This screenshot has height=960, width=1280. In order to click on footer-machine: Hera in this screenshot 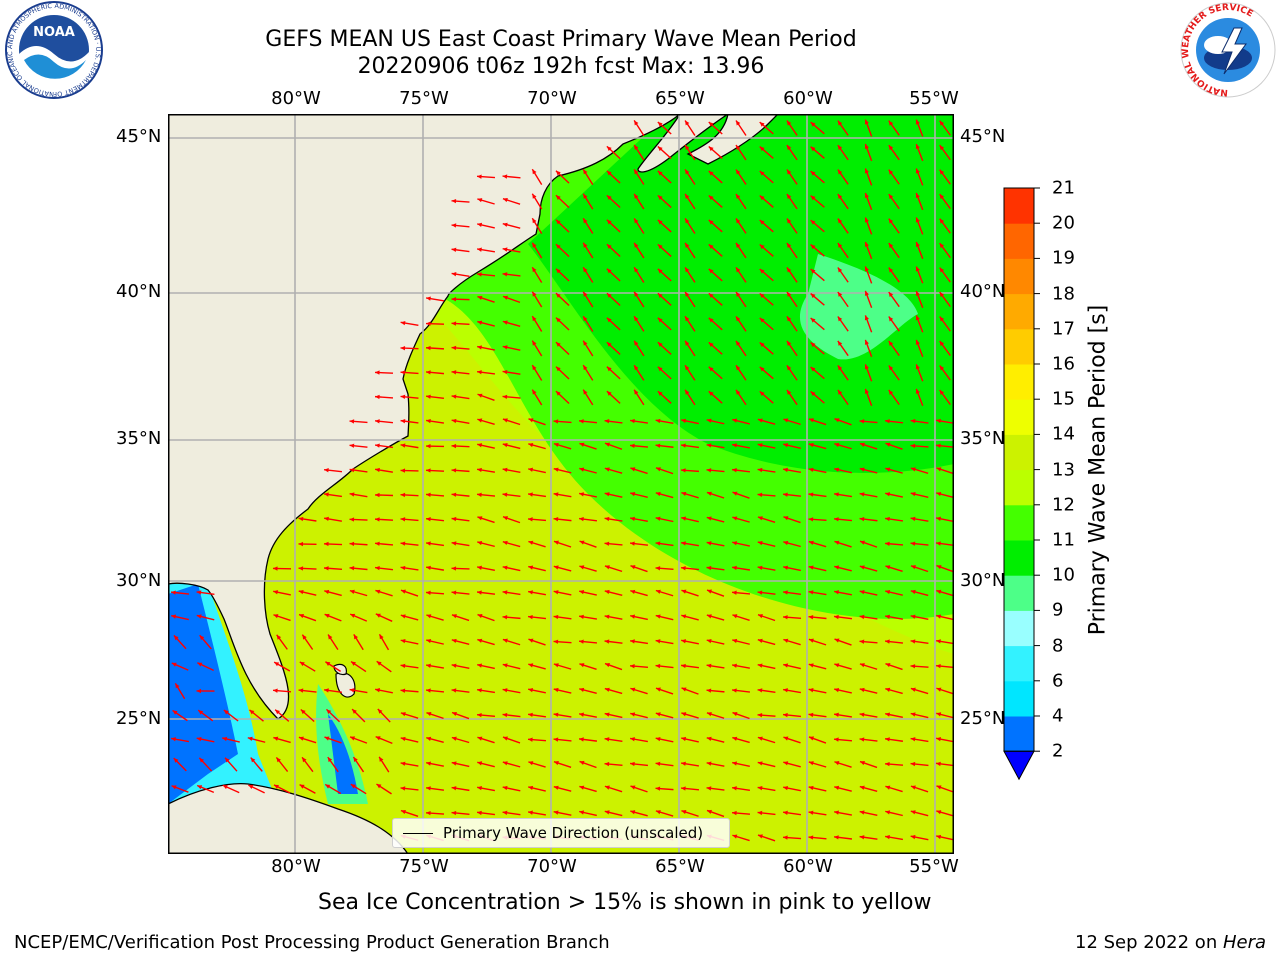, I will do `click(1244, 942)`.